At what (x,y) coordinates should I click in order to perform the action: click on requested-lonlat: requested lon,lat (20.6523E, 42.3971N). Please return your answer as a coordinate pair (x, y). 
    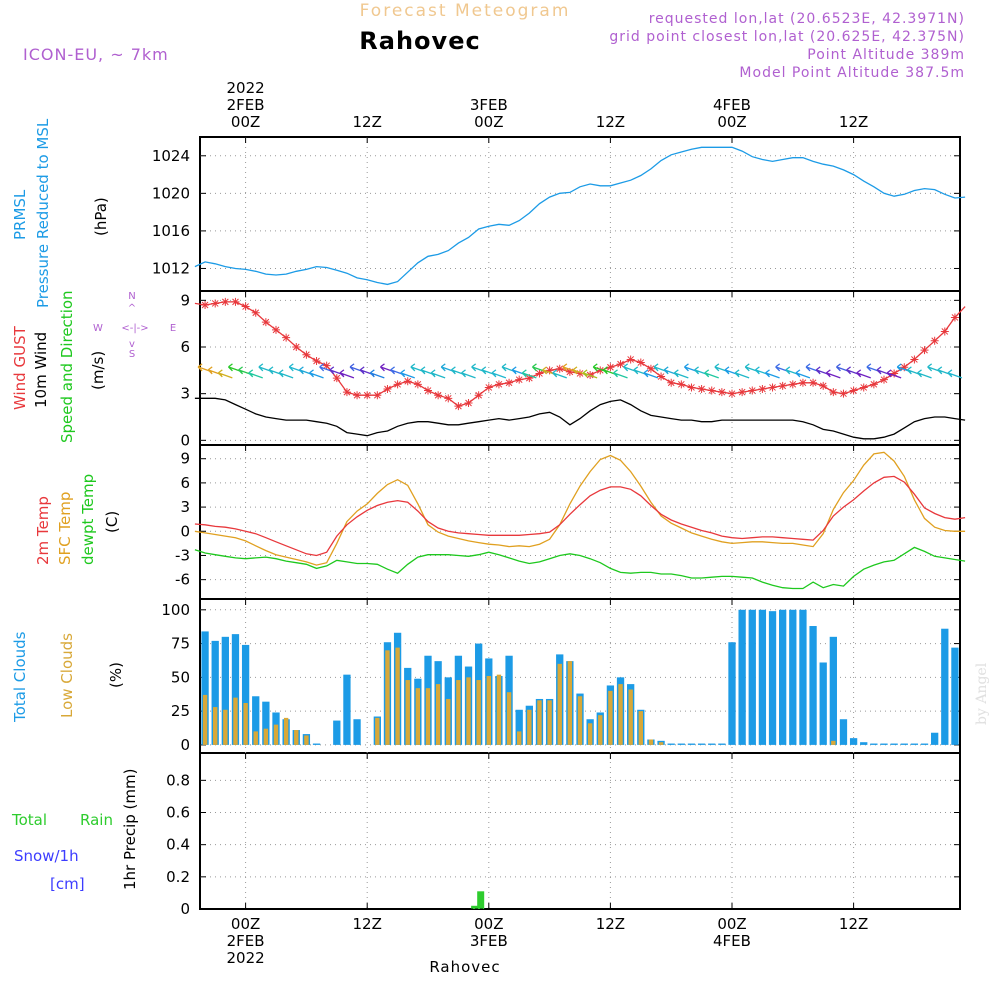
    Looking at the image, I should click on (807, 19).